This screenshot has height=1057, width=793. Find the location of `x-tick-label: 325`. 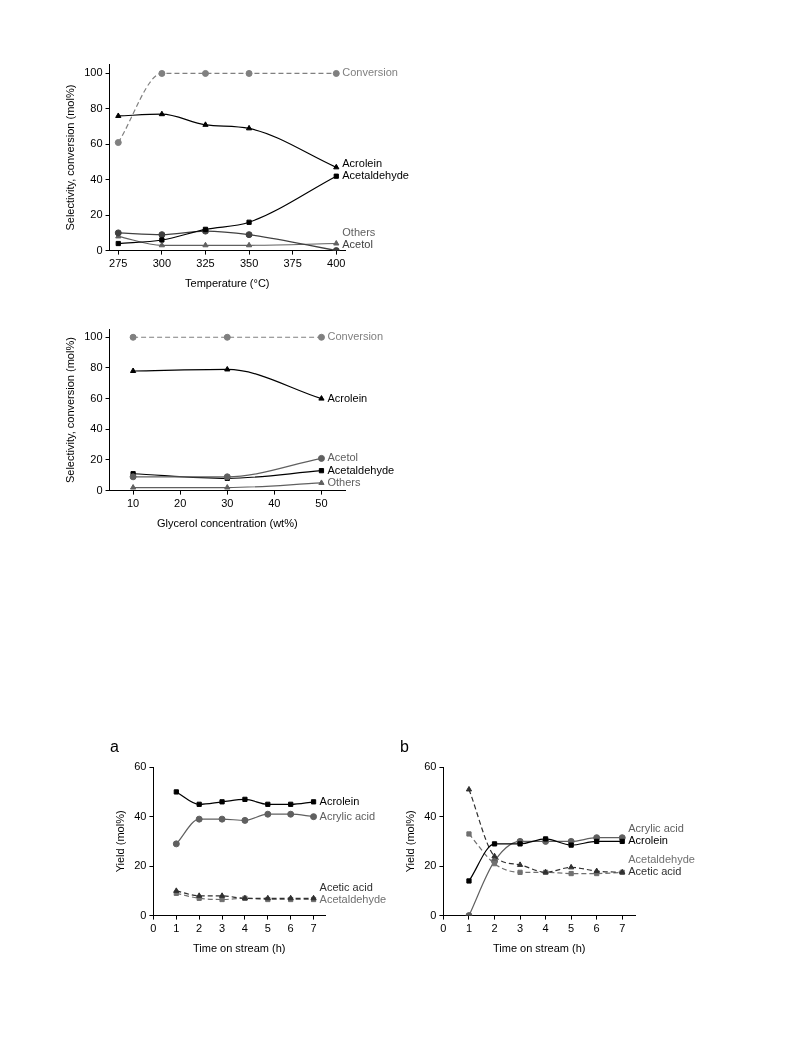

x-tick-label: 325 is located at coordinates (205, 263).